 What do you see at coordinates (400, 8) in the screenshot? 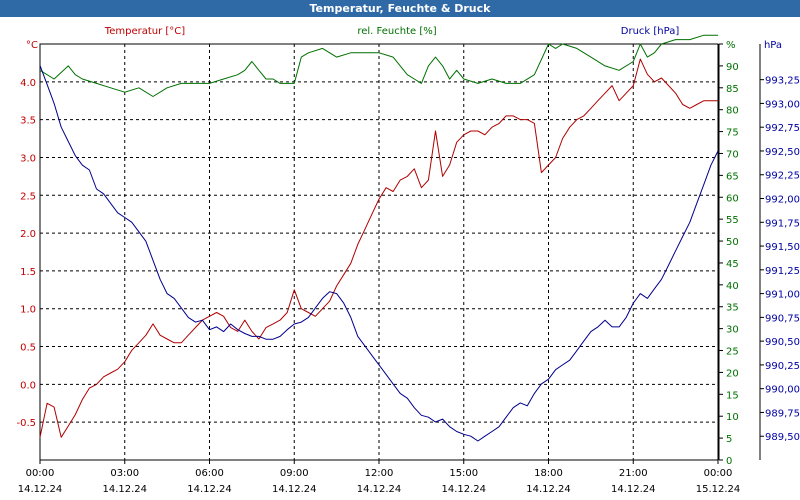
I see `chart-title: Temperatur, Feuchte & Druck` at bounding box center [400, 8].